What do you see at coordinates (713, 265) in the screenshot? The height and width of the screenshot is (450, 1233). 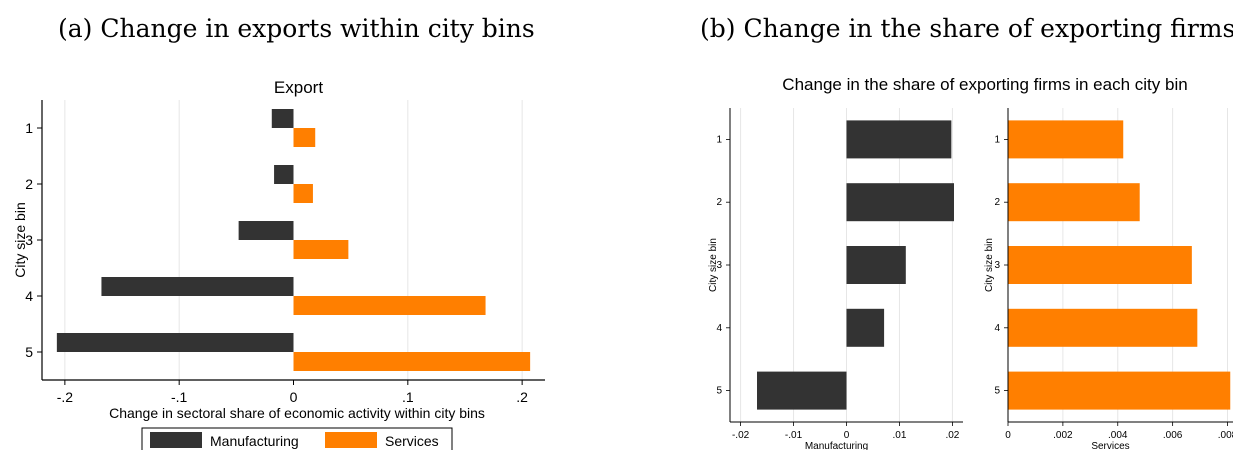 I see `y-axis-label-b1: City size bin` at bounding box center [713, 265].